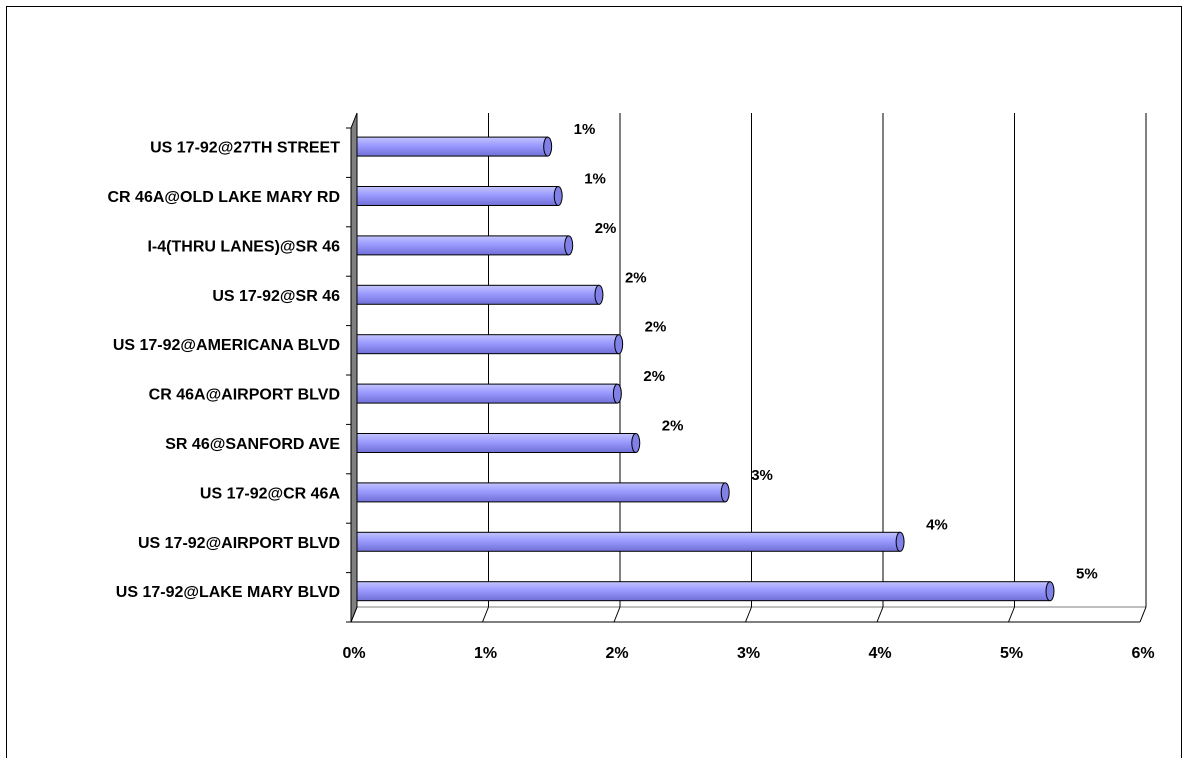  What do you see at coordinates (276, 296) in the screenshot?
I see `category-label: US 17-92@SR 46` at bounding box center [276, 296].